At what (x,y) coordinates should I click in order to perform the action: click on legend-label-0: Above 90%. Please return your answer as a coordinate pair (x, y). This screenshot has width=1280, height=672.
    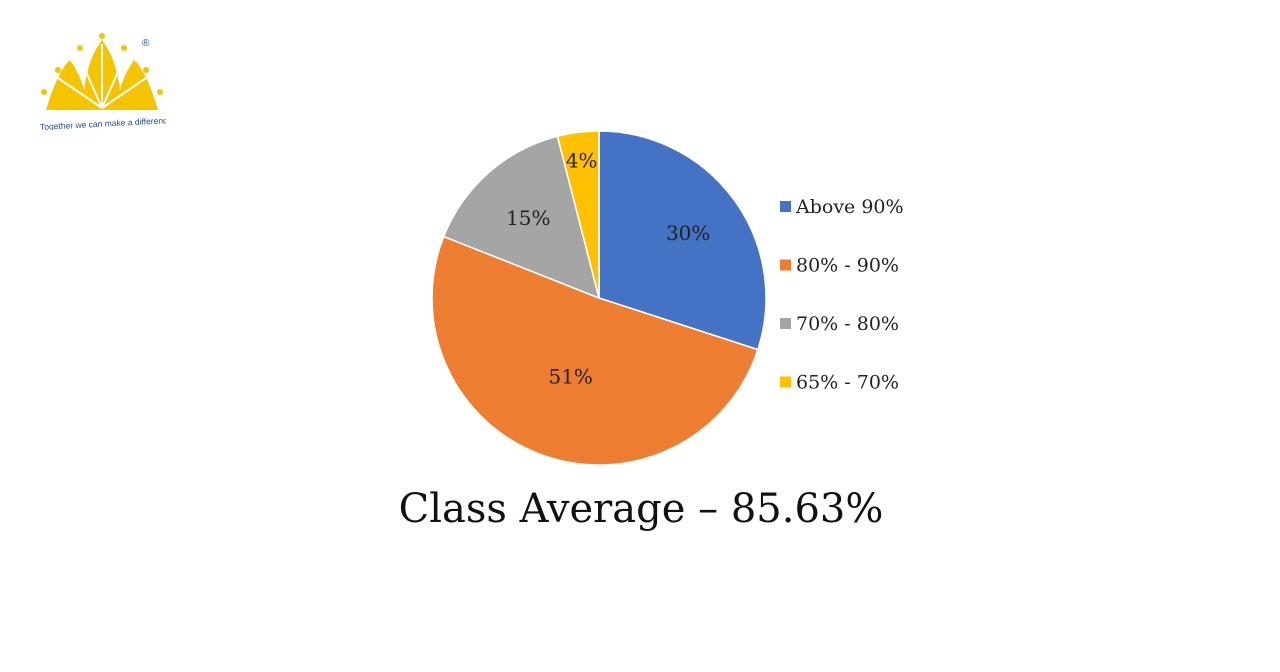
    Looking at the image, I should click on (849, 207).